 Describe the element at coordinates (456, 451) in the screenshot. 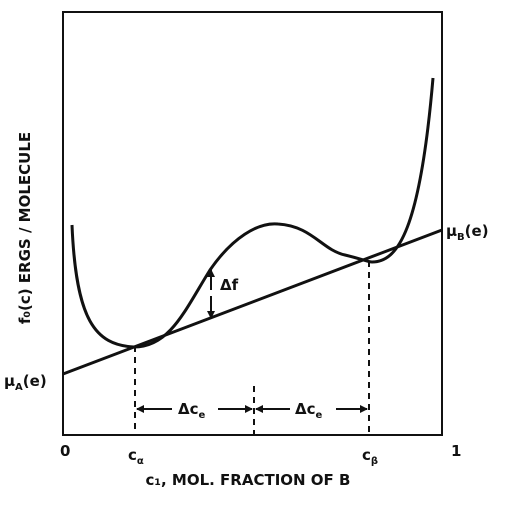

I see `x-tick-one: 1` at that location.